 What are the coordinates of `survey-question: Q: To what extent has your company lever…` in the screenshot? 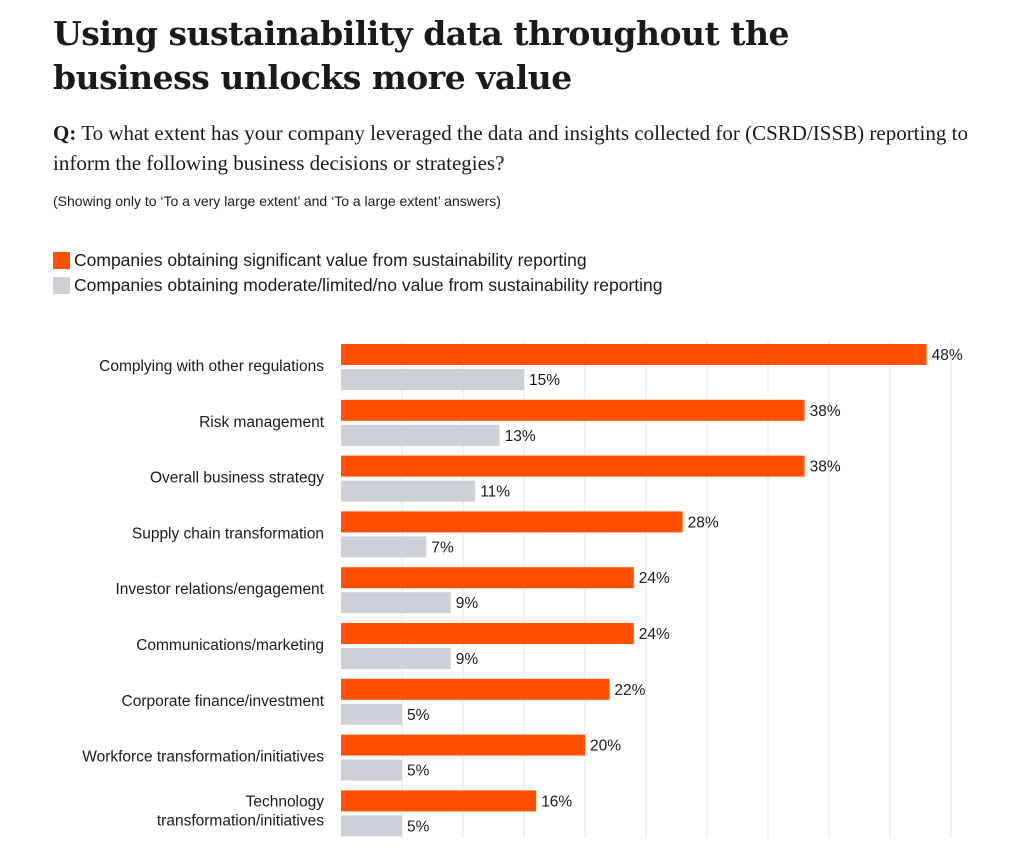 It's located at (518, 148).